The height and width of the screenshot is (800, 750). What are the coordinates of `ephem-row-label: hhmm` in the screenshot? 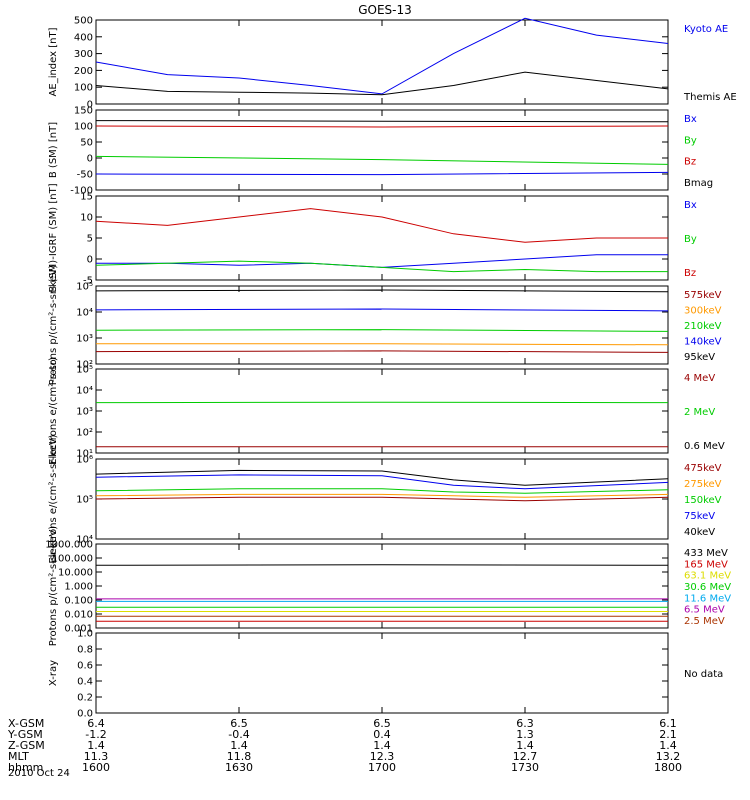 It's located at (25, 767).